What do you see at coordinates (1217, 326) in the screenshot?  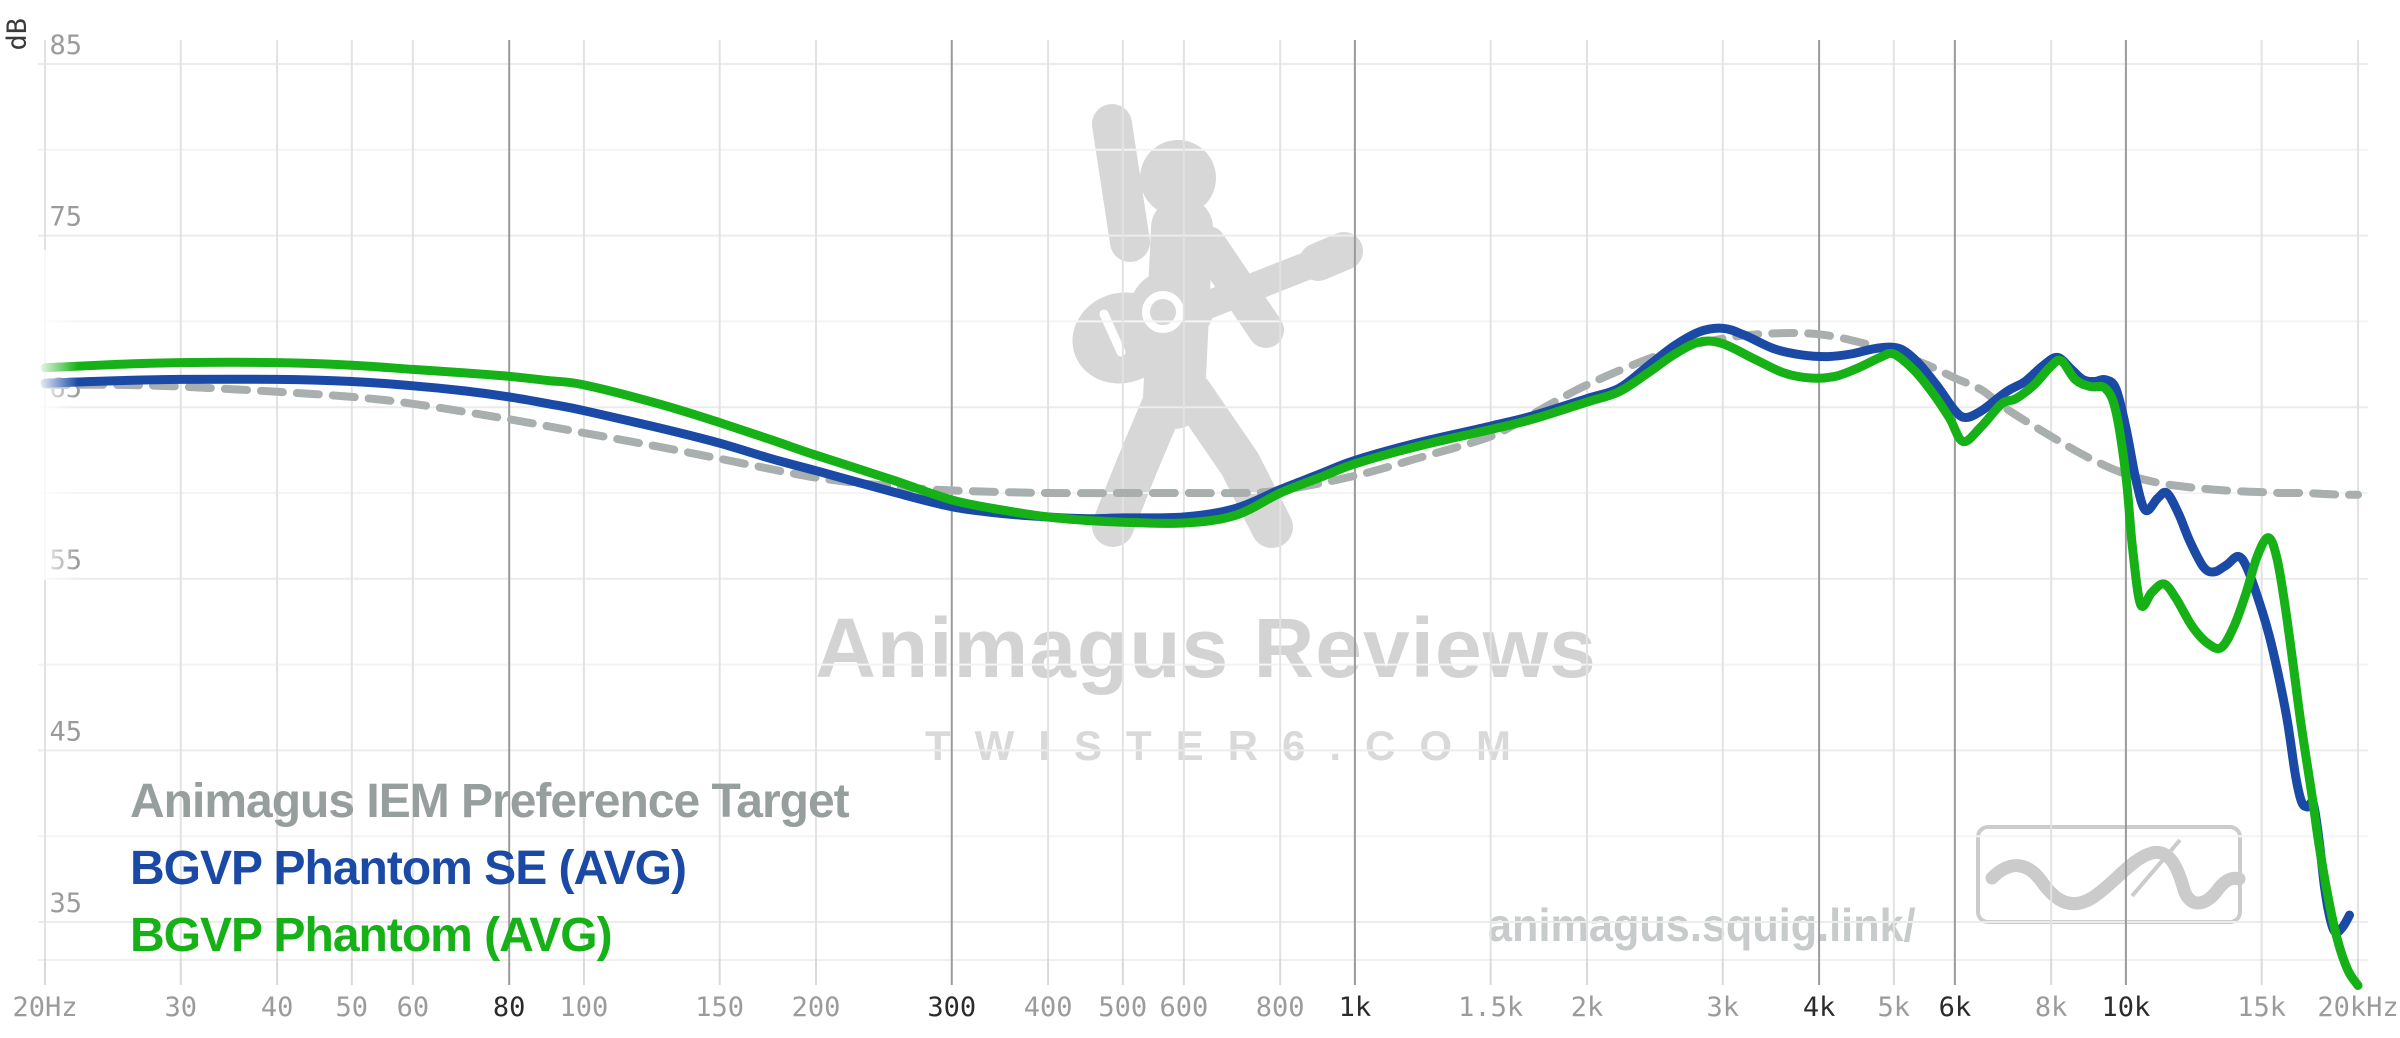 I see `guitar-player-watermark-icon` at bounding box center [1217, 326].